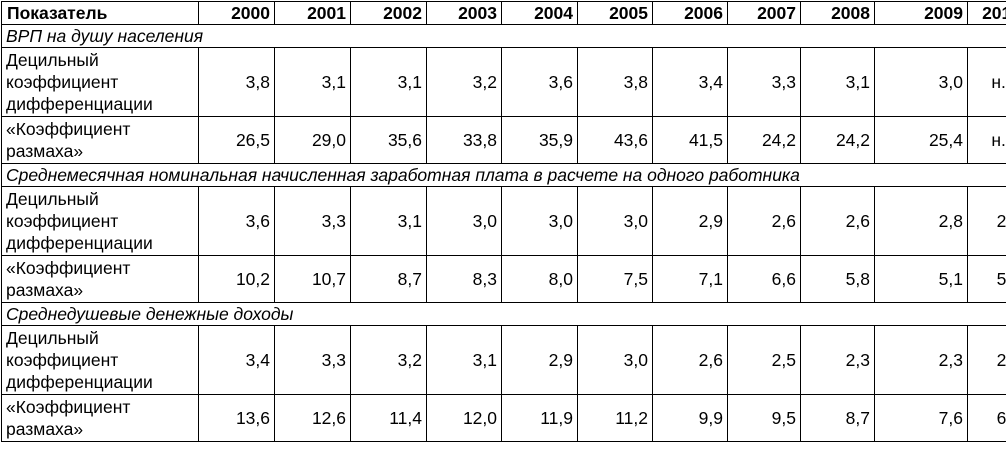 This screenshot has width=1006, height=470. I want to click on year-header: 2000, so click(236, 13).